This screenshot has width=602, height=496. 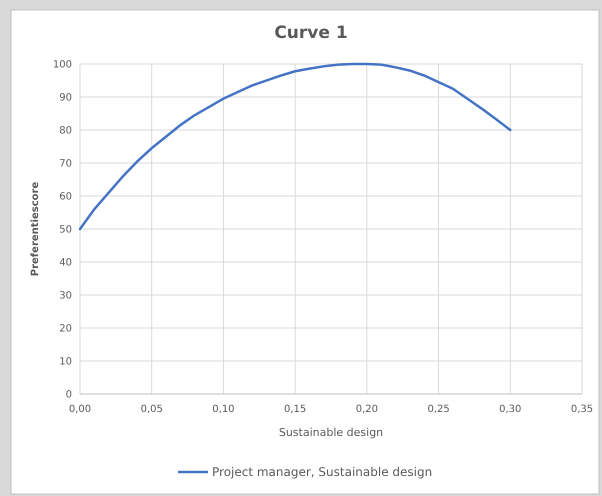 I want to click on legend-label: Project manager, Sustainable design, so click(x=322, y=472).